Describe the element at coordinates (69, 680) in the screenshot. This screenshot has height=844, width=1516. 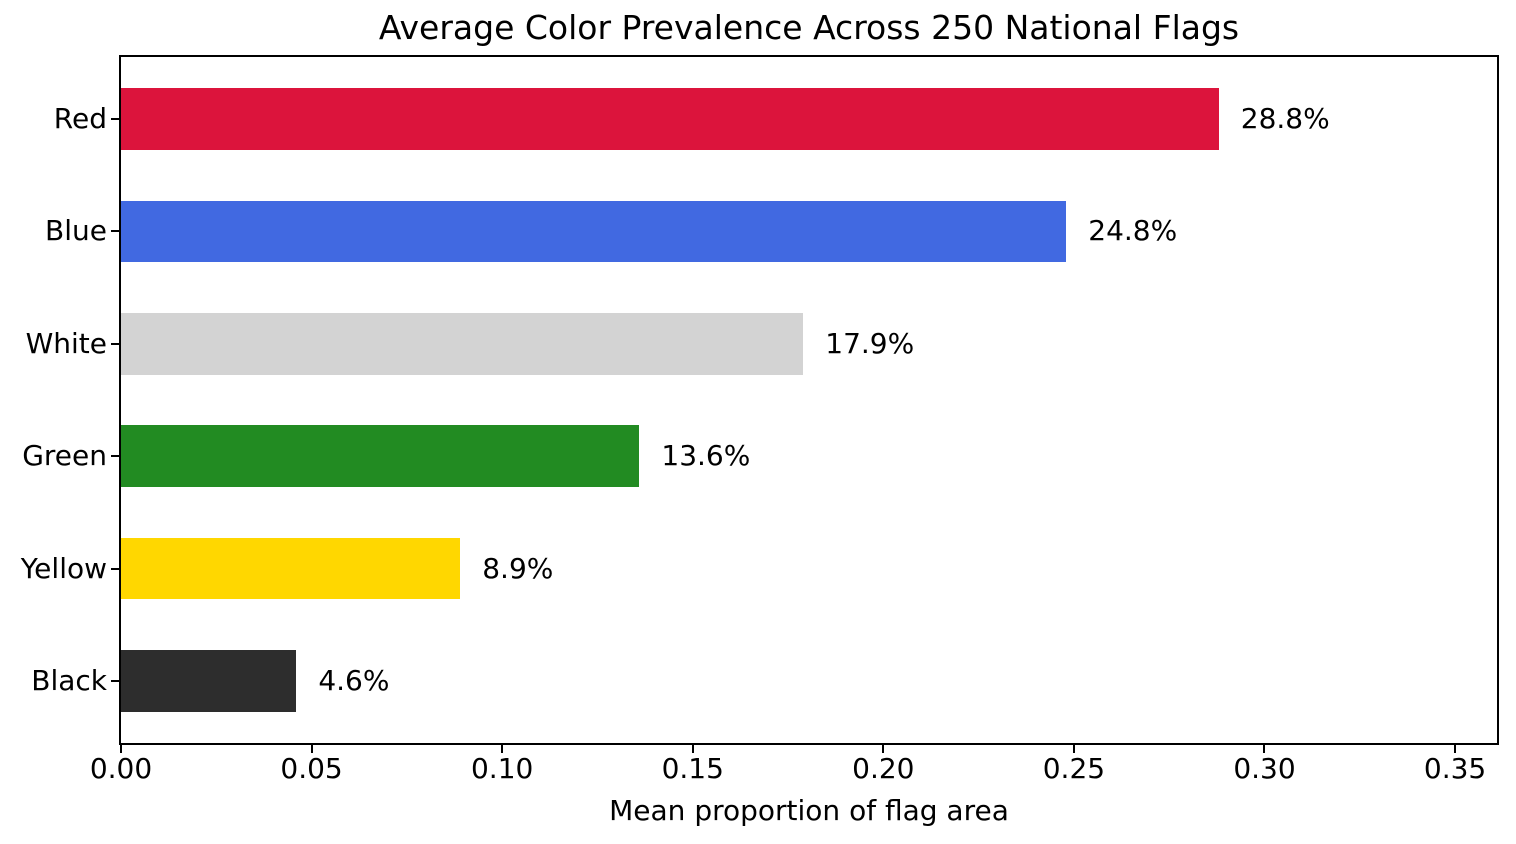
I see `y-tick-label-black: Black` at that location.